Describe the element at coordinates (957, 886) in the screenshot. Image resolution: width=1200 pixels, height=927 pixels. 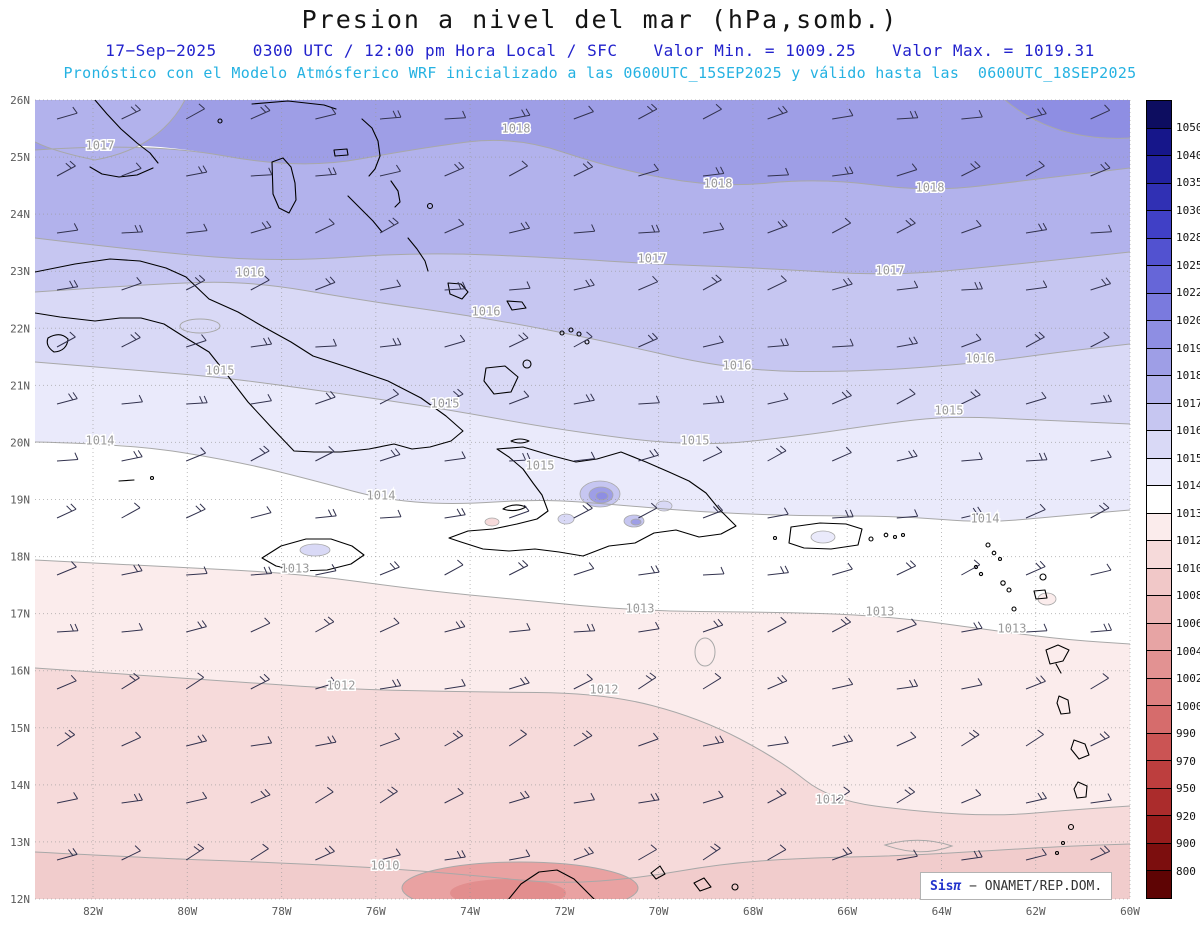
I see `watermark-pi-symbol: π` at that location.